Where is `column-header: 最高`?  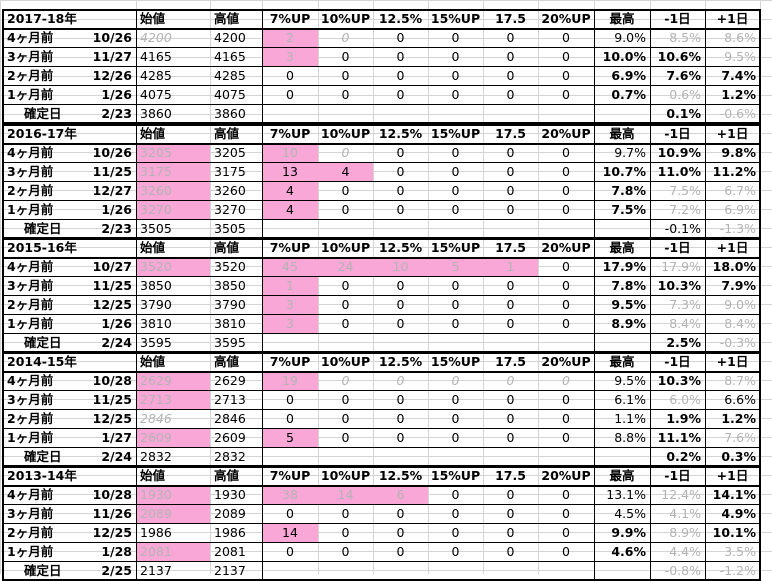
column-header: 最高 is located at coordinates (622, 133).